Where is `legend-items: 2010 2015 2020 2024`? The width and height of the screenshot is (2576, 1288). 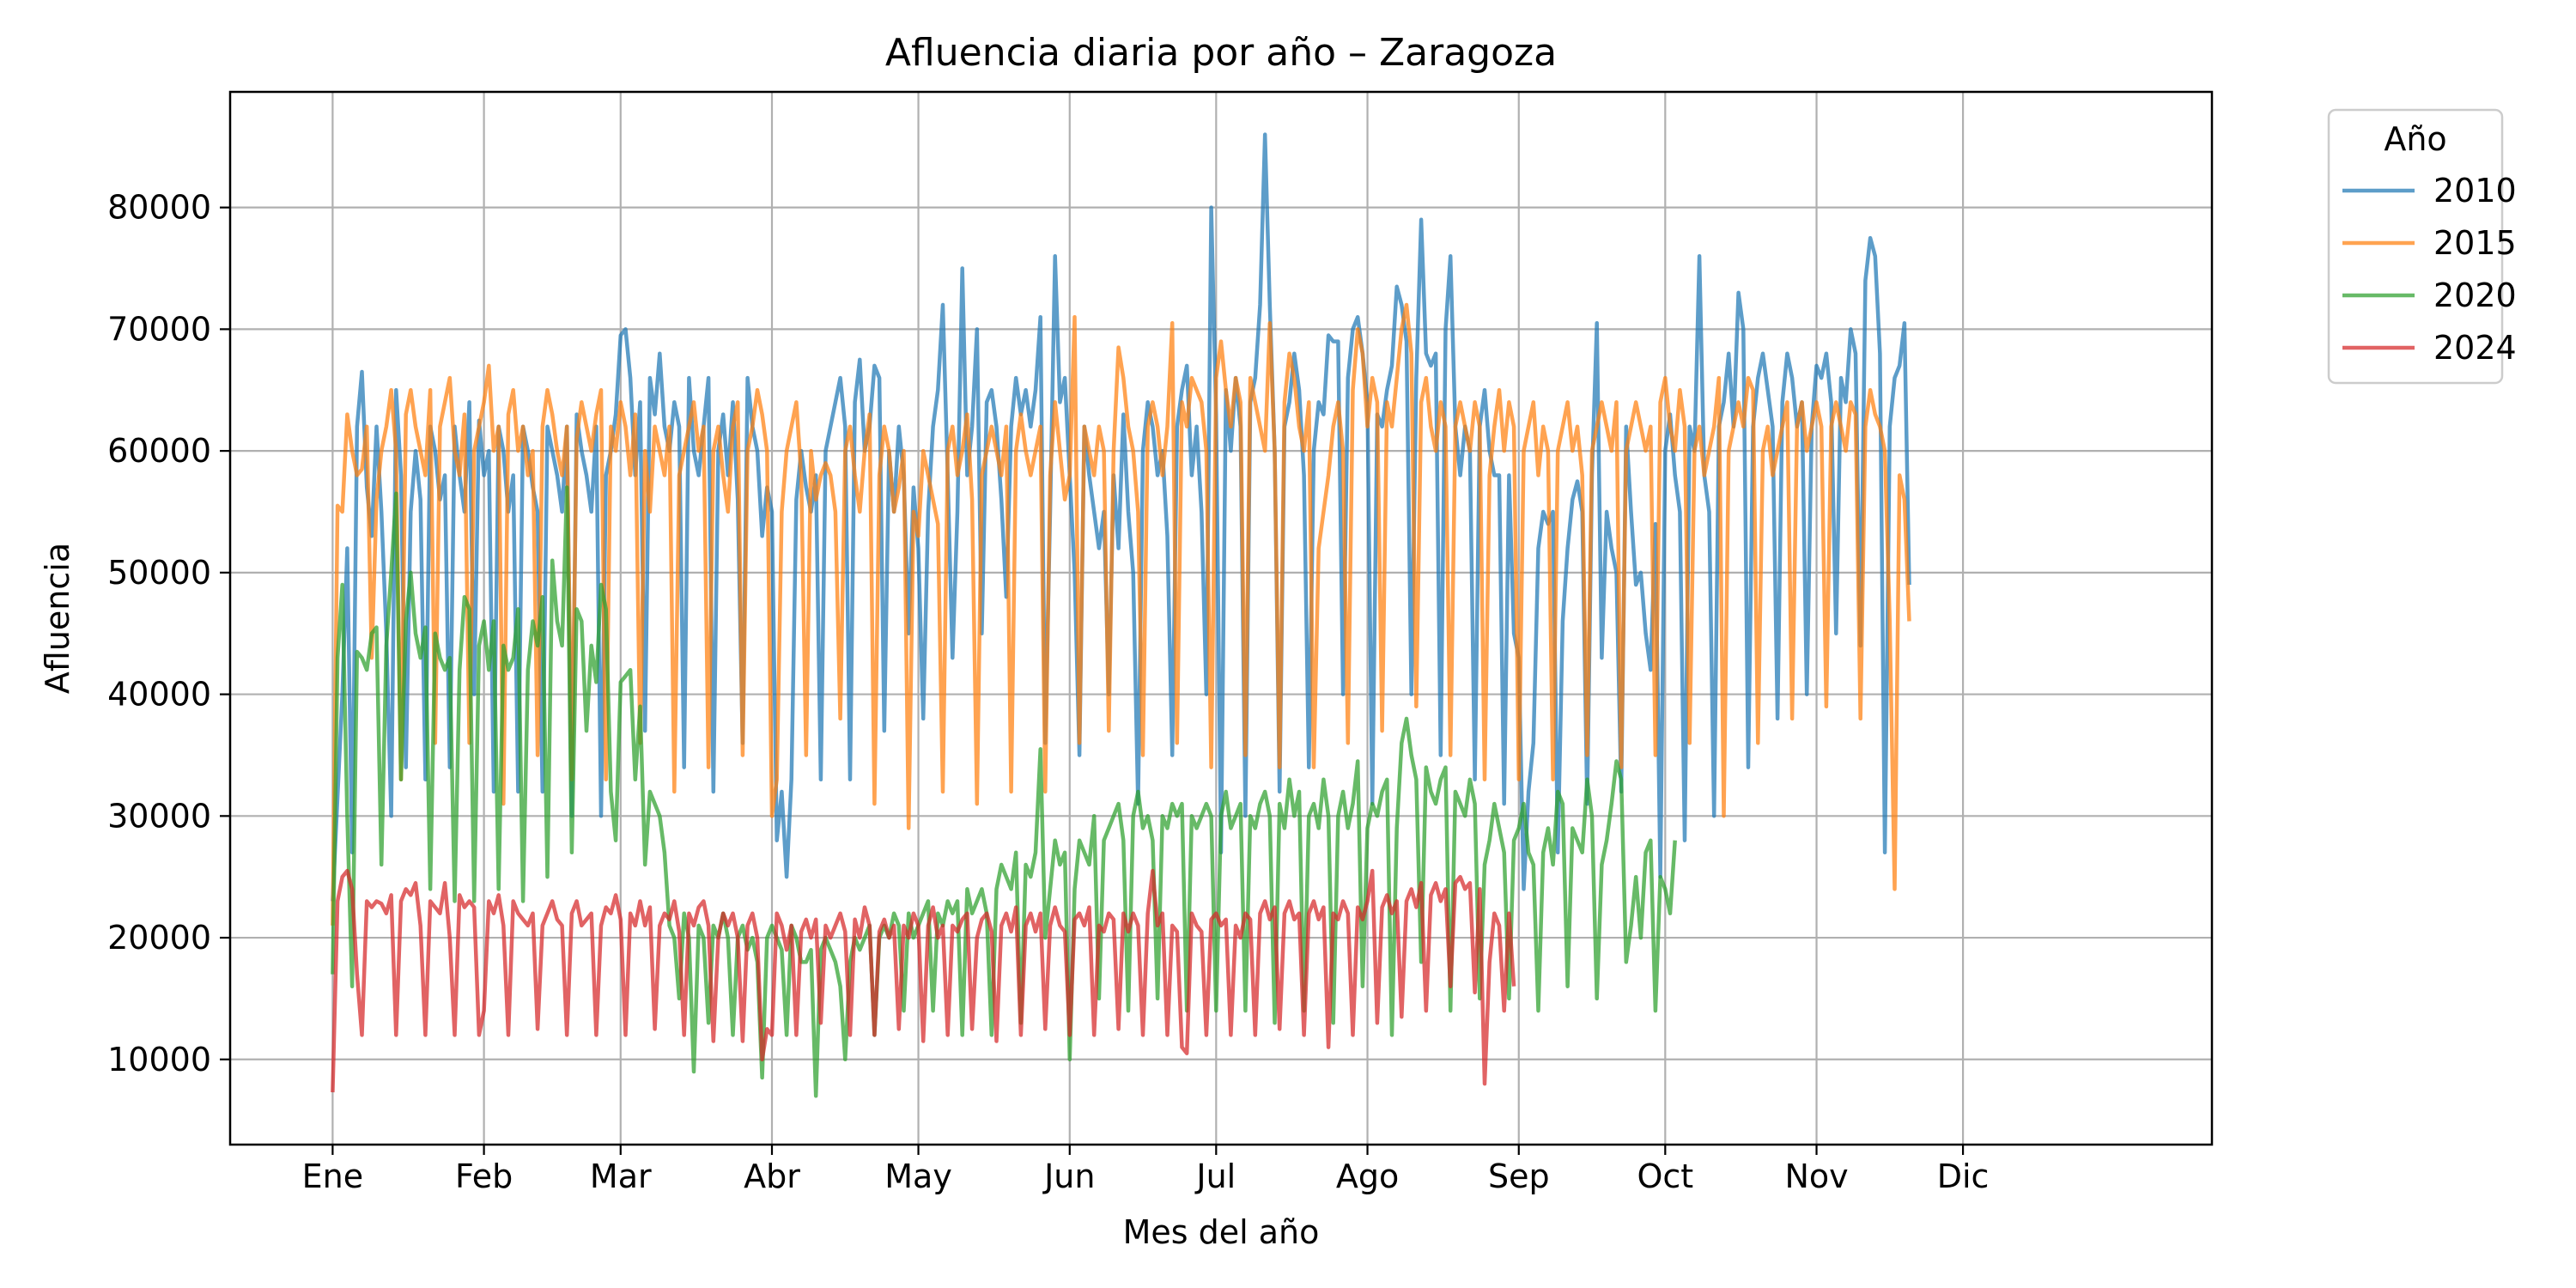
legend-items: 2010 2015 2020 2024 is located at coordinates (2429, 269).